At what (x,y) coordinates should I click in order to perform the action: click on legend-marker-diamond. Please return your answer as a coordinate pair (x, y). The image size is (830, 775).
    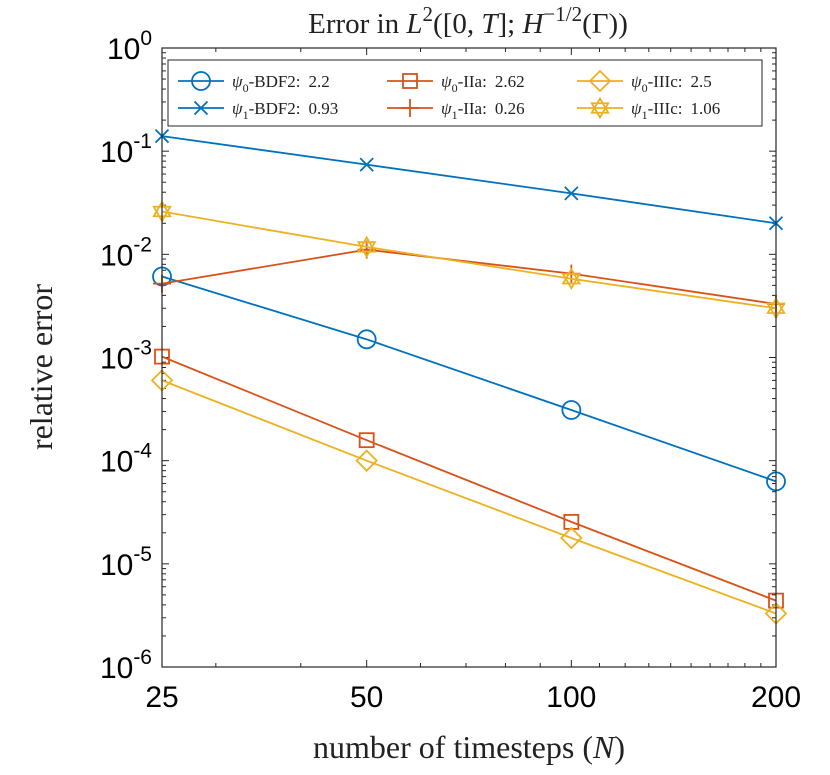
    Looking at the image, I should click on (600, 81).